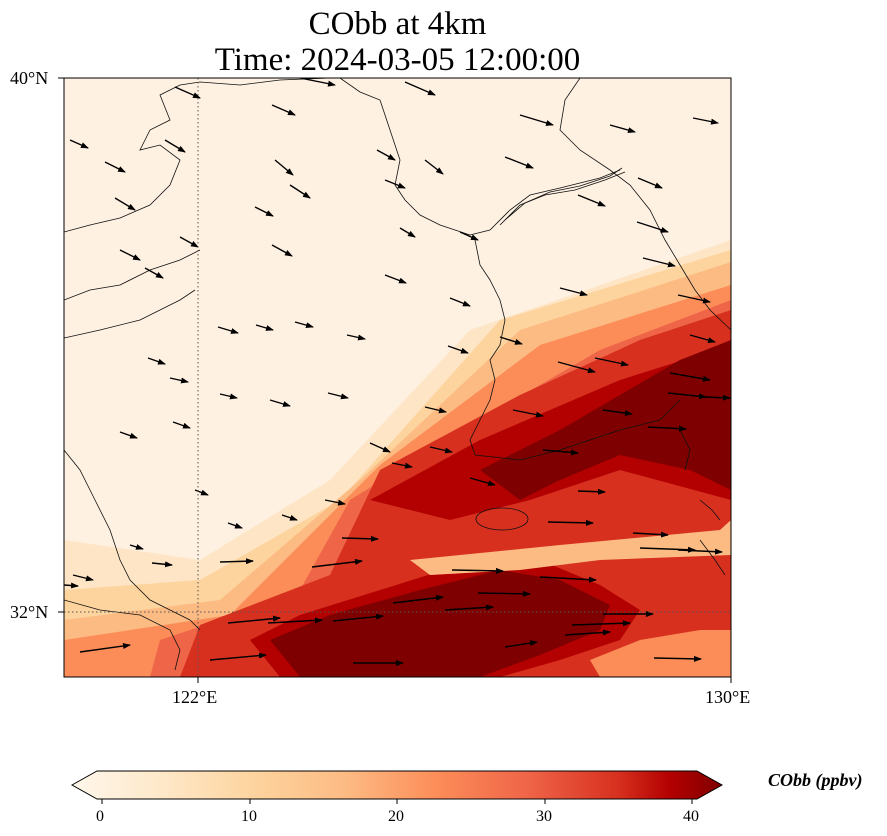 This screenshot has width=887, height=836. What do you see at coordinates (397, 24) in the screenshot?
I see `map-title: CObb at 4km` at bounding box center [397, 24].